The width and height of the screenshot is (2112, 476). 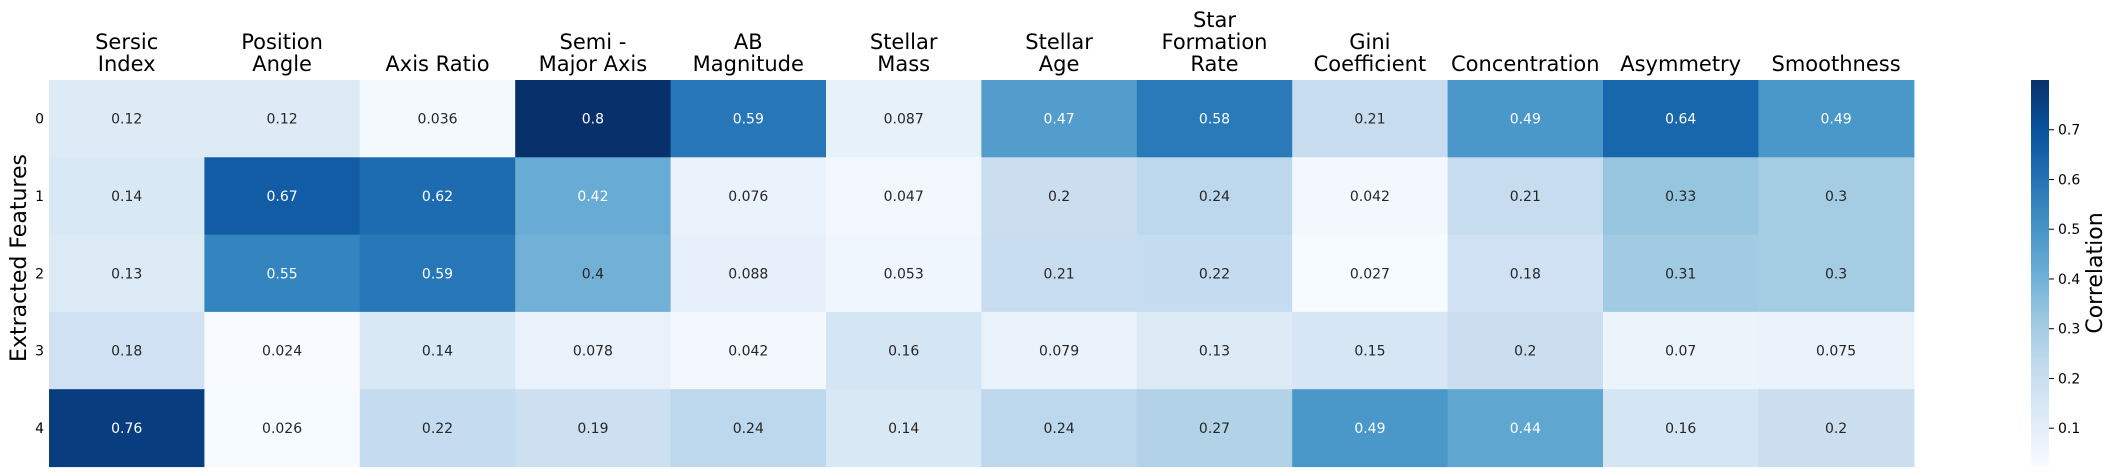 What do you see at coordinates (593, 53) in the screenshot?
I see `column-label: Semi -Major Axis` at bounding box center [593, 53].